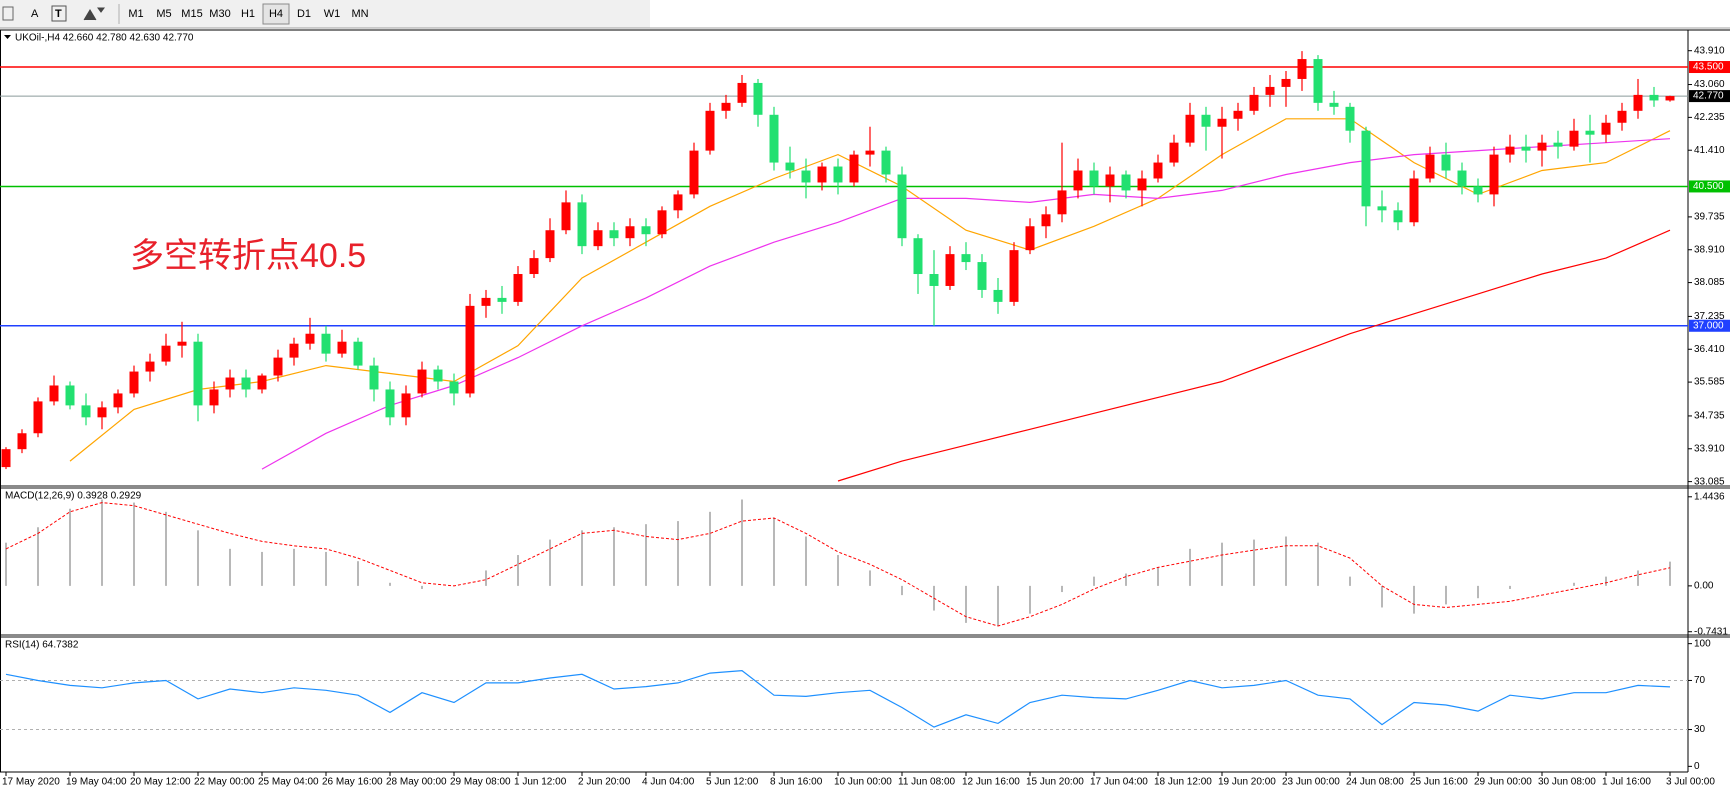 This screenshot has width=1730, height=791. I want to click on timeframe-button: H1, so click(248, 14).